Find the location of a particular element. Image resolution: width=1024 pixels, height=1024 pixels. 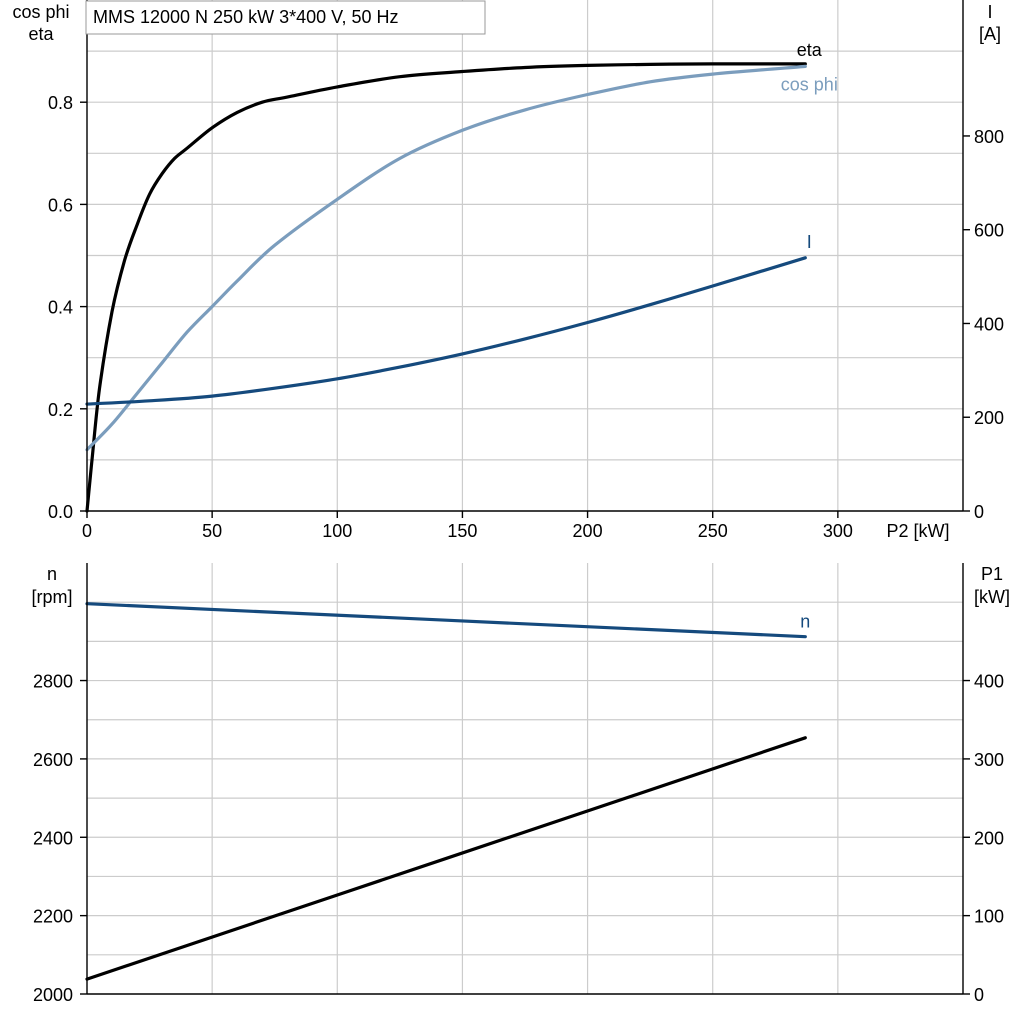

lower-series-n is located at coordinates (446, 620).